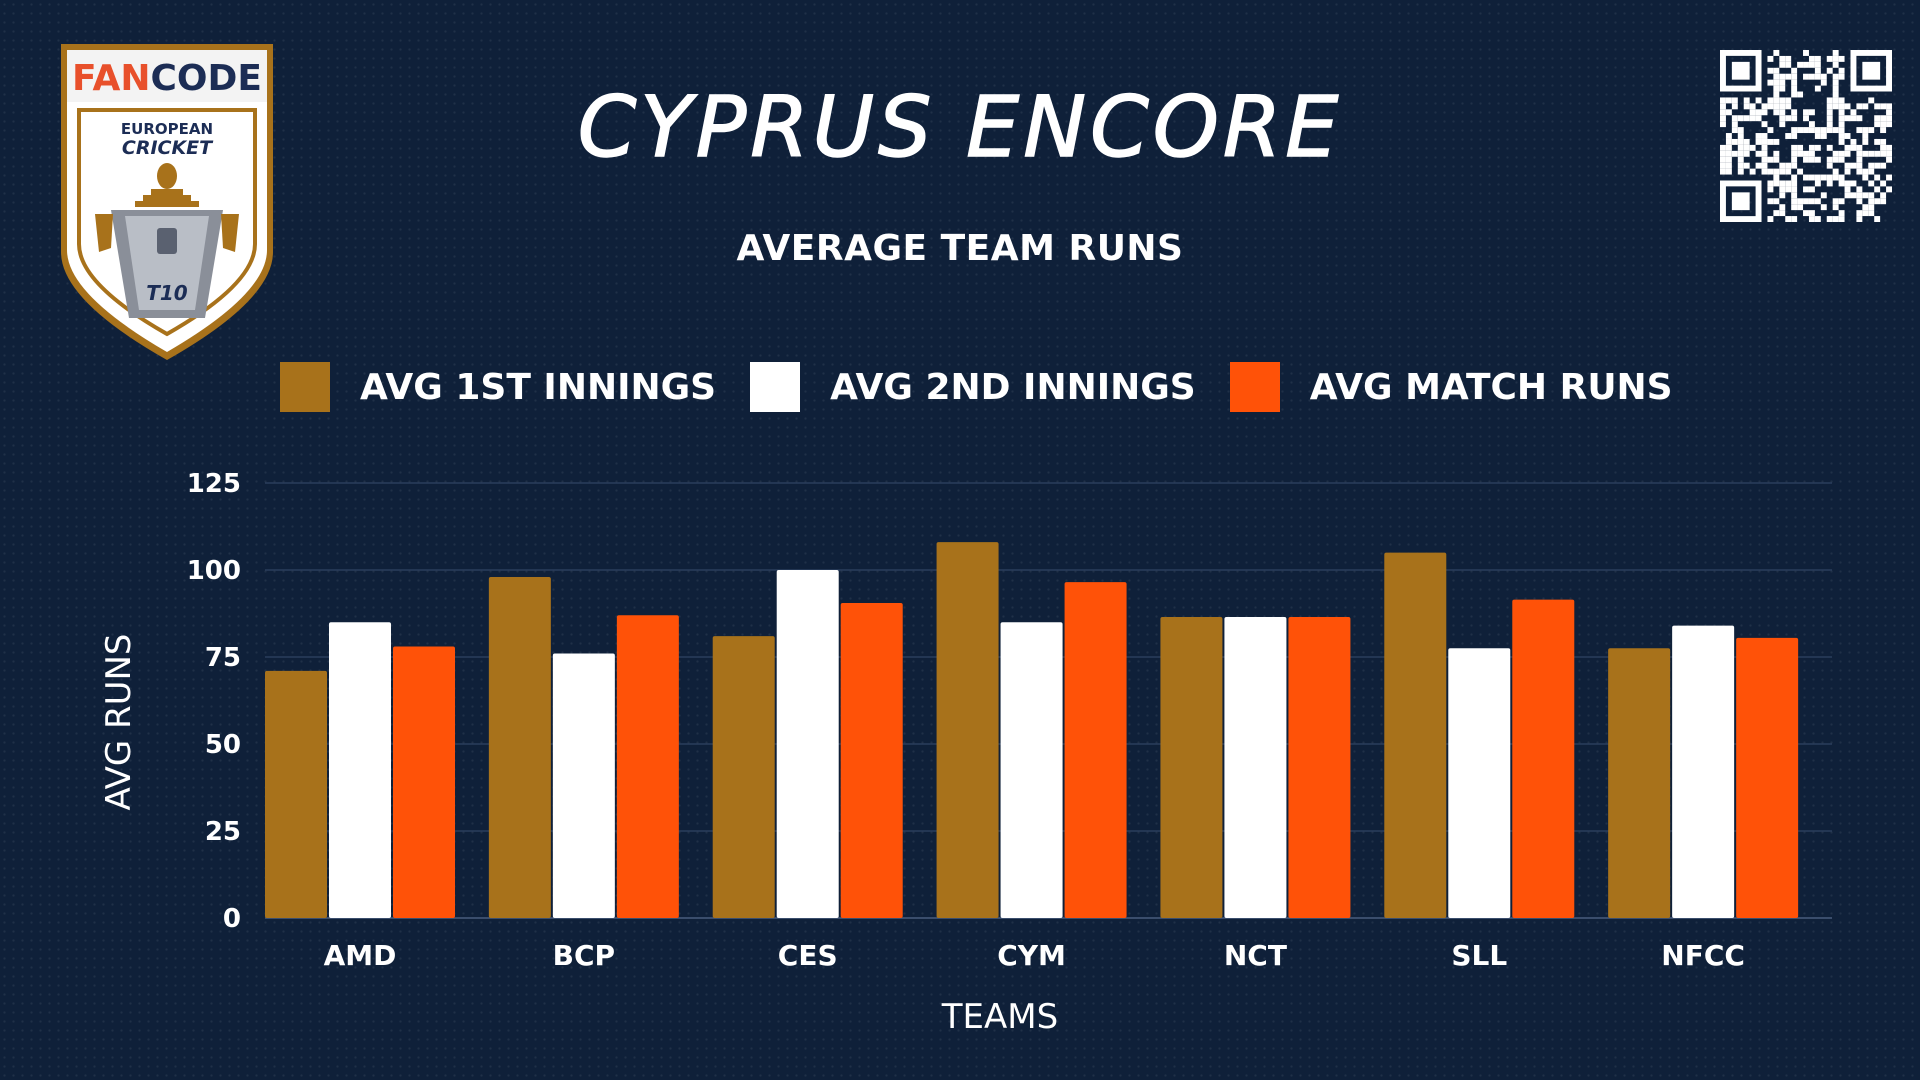  I want to click on logo-brand-code: CODE, so click(206, 78).